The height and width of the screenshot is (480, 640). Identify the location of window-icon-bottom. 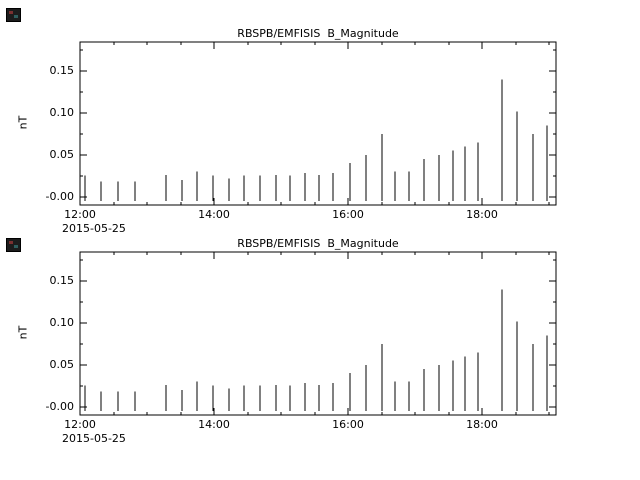
(13, 245).